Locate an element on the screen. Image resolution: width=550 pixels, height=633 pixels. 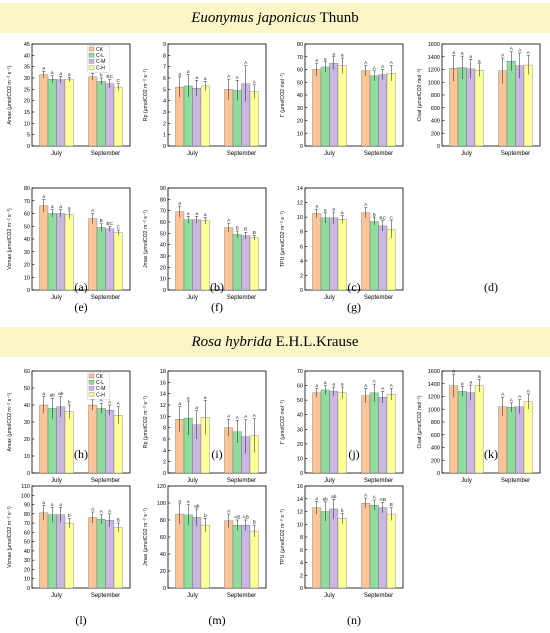
y-tick-label: 2 is located at coordinates (301, 576).